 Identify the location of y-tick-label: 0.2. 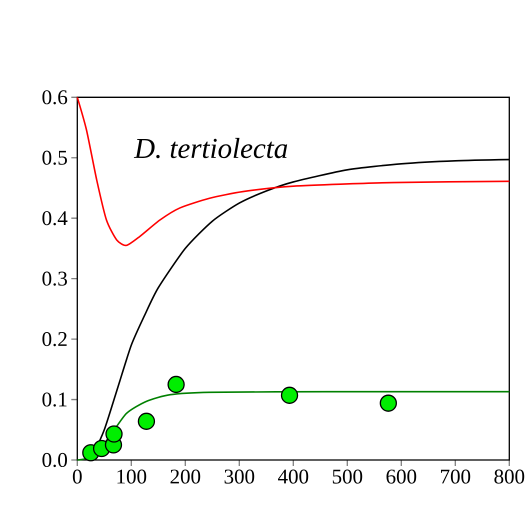
(54, 339).